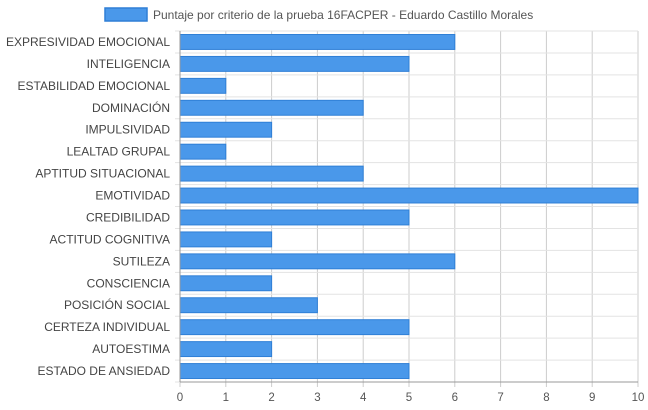 This screenshot has height=410, width=648. Describe the element at coordinates (88, 42) in the screenshot. I see `category-label: EXPRESIVIDAD EMOCIONAL` at that location.